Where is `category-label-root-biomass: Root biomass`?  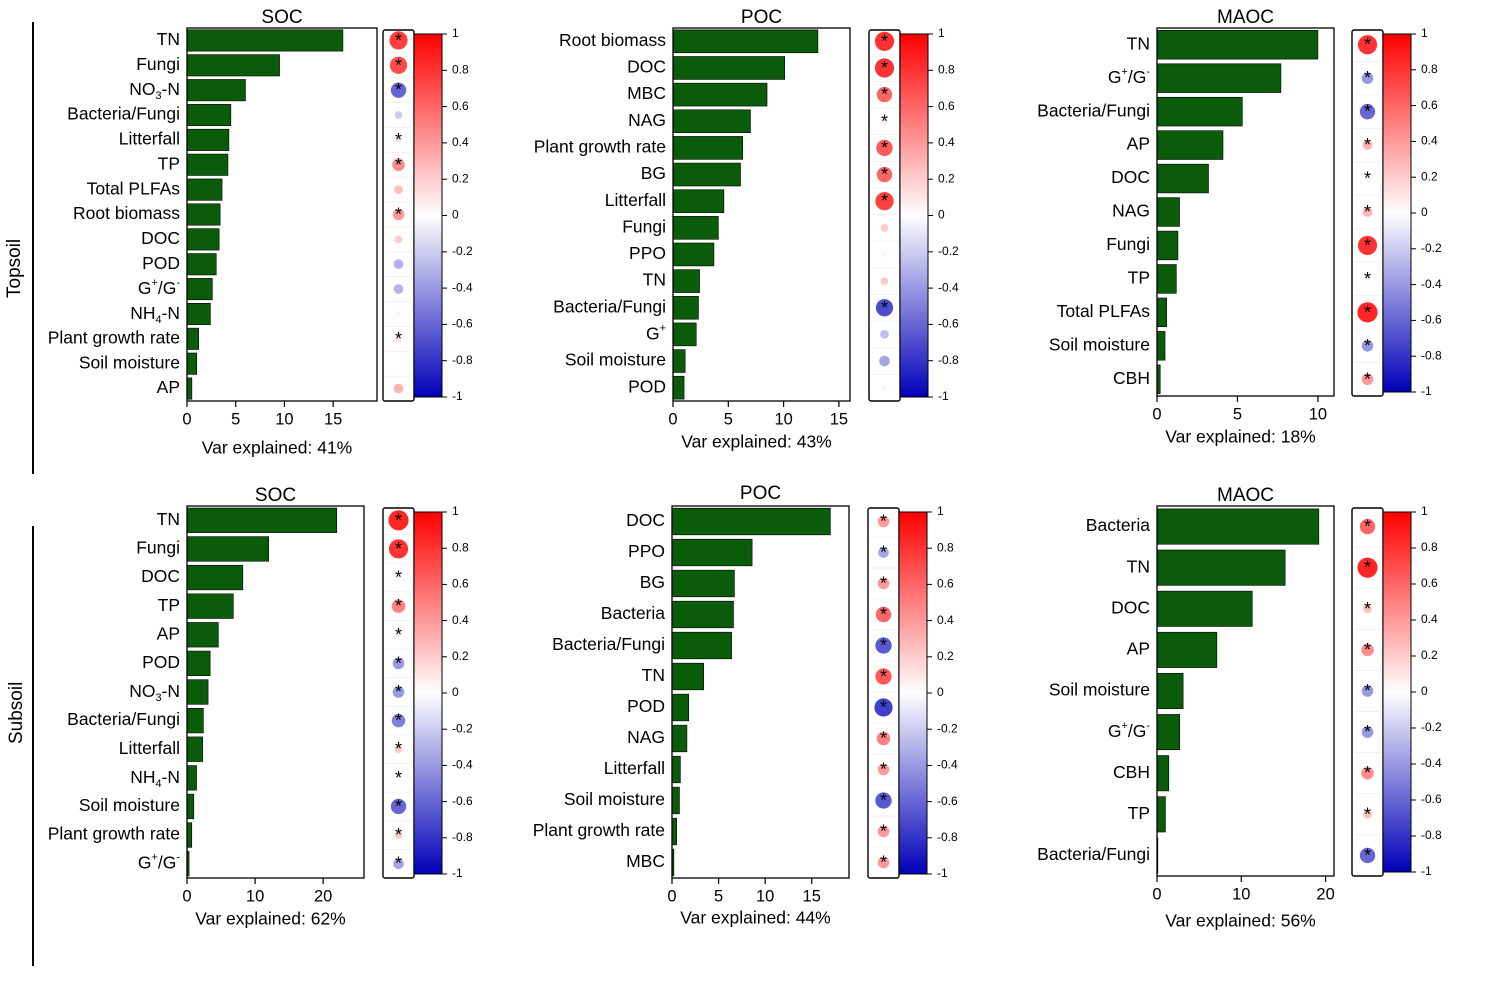
category-label-root-biomass: Root biomass is located at coordinates (612, 40).